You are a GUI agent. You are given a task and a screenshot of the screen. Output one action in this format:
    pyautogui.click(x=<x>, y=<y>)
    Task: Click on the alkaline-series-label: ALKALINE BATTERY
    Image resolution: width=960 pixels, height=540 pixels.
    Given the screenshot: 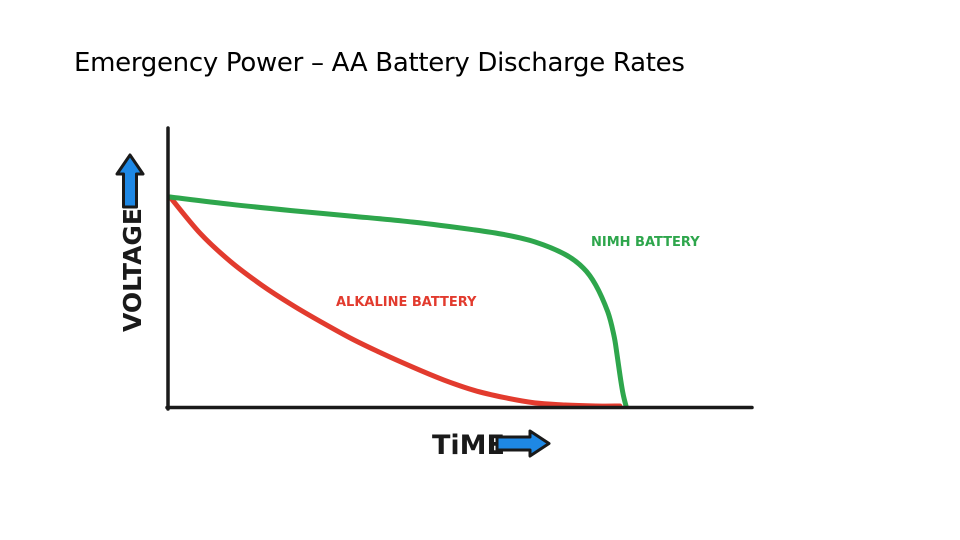 What is the action you would take?
    pyautogui.click(x=406, y=302)
    